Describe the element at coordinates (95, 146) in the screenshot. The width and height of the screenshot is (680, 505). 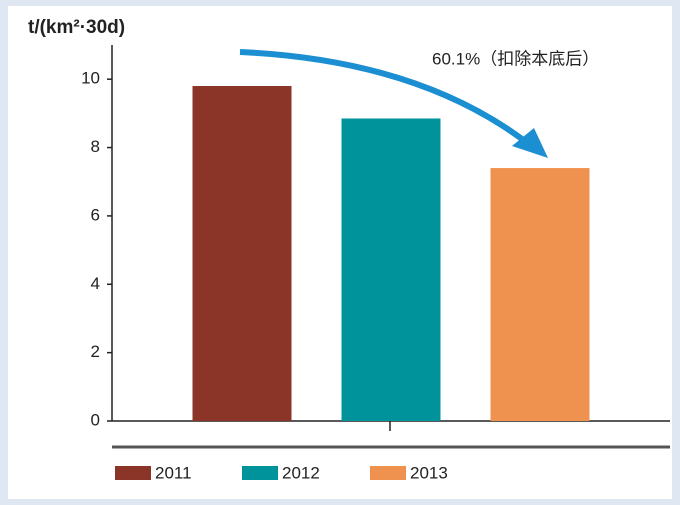
I see `y-tick-label: 8` at that location.